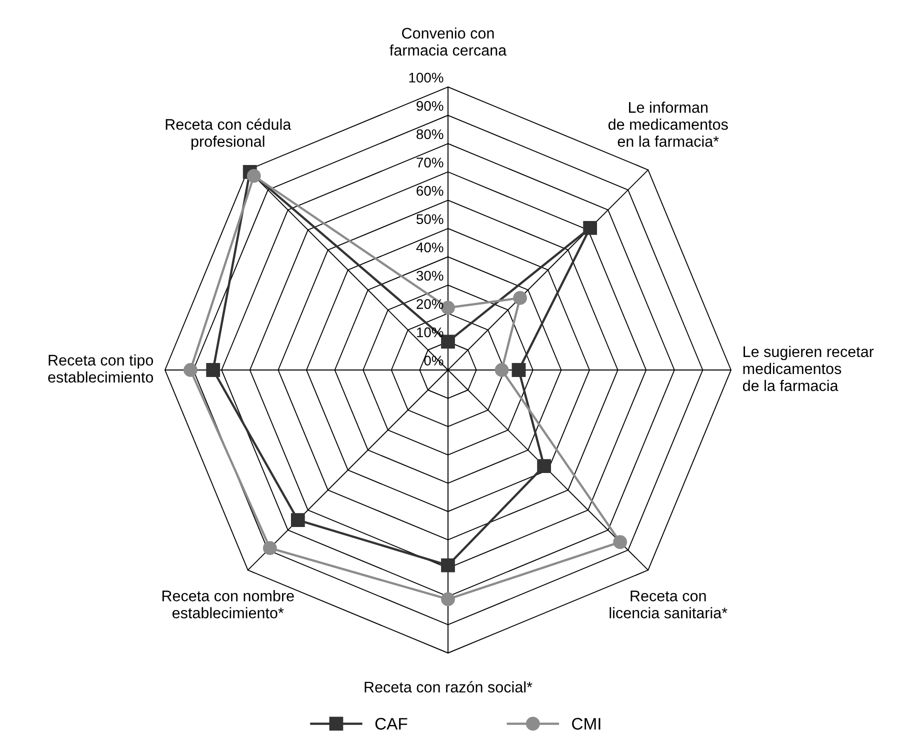  What do you see at coordinates (669, 604) in the screenshot?
I see `spoke-label: Receta con licencia sanitaria*` at bounding box center [669, 604].